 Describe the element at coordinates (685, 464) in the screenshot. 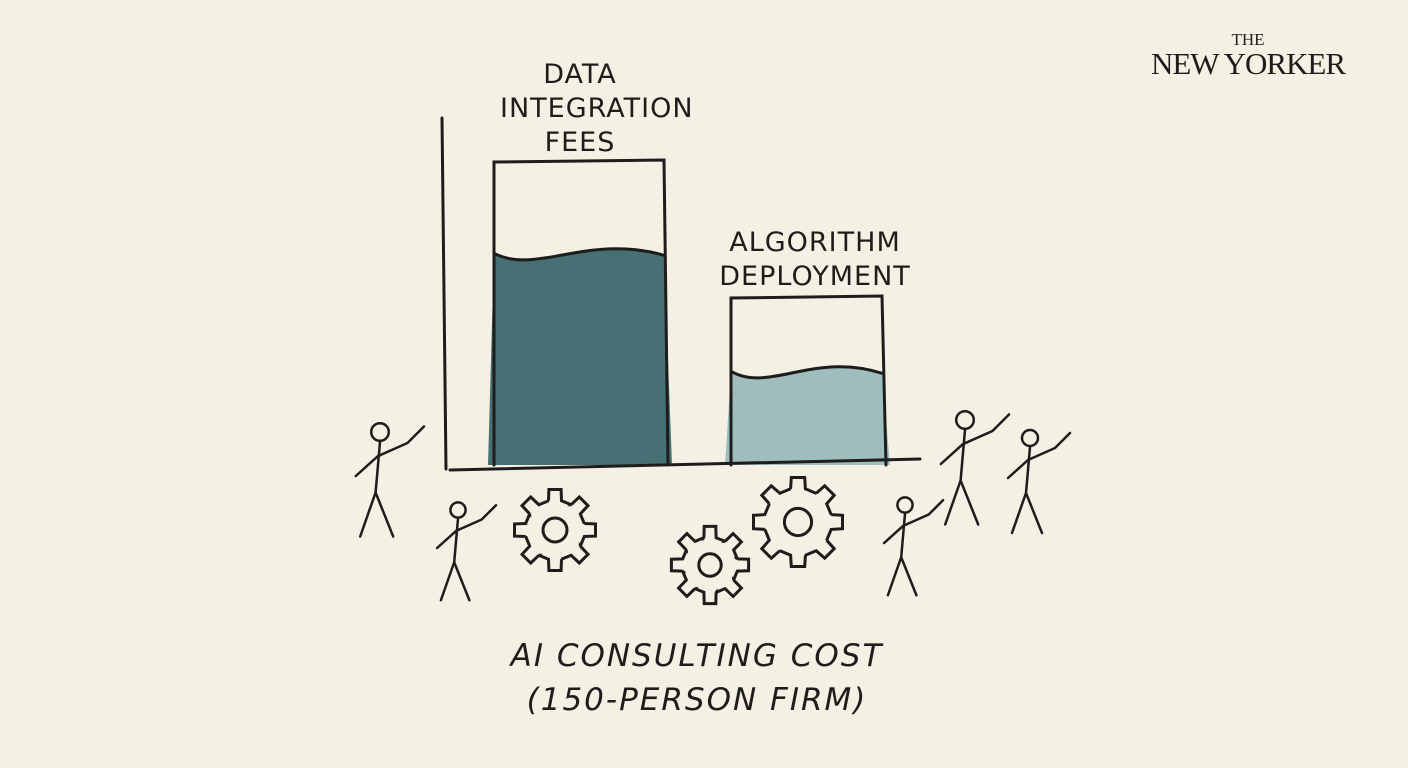

I see `x-axis` at that location.